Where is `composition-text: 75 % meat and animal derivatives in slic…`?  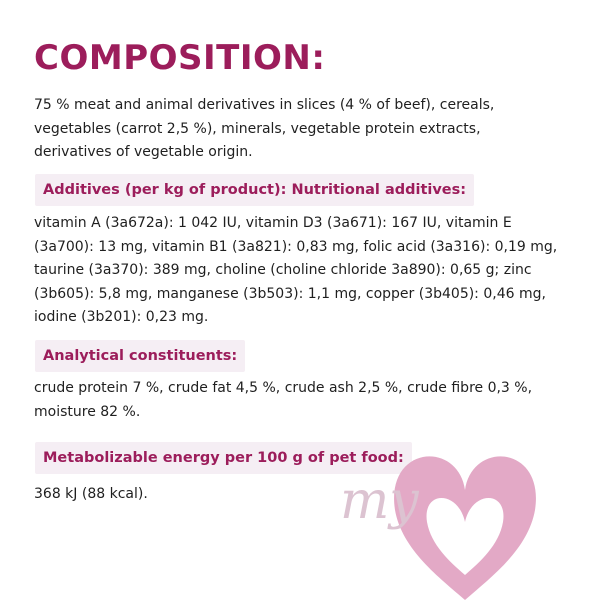
composition-text: 75 % meat and animal derivatives in slic… is located at coordinates (264, 128).